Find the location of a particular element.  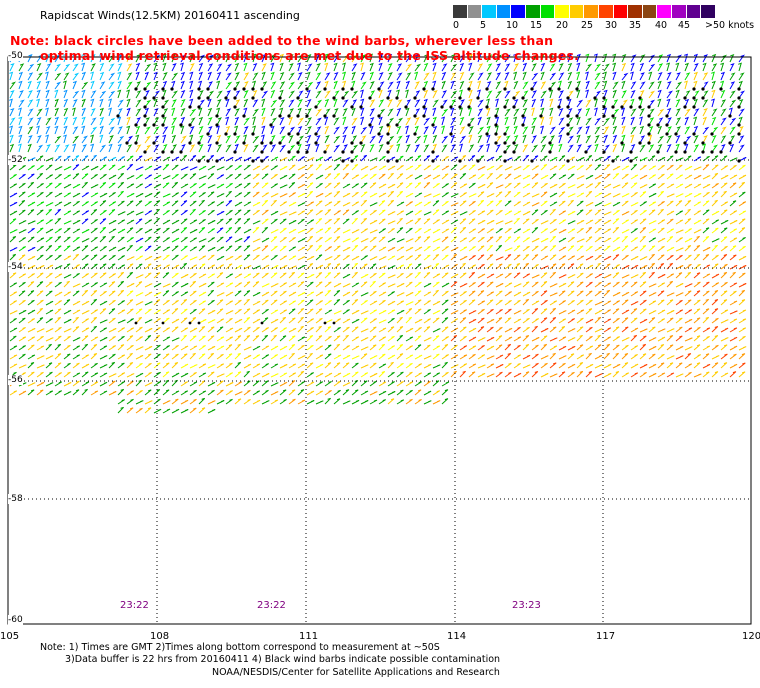

lat-label-52: -52 is located at coordinates (15, 160).